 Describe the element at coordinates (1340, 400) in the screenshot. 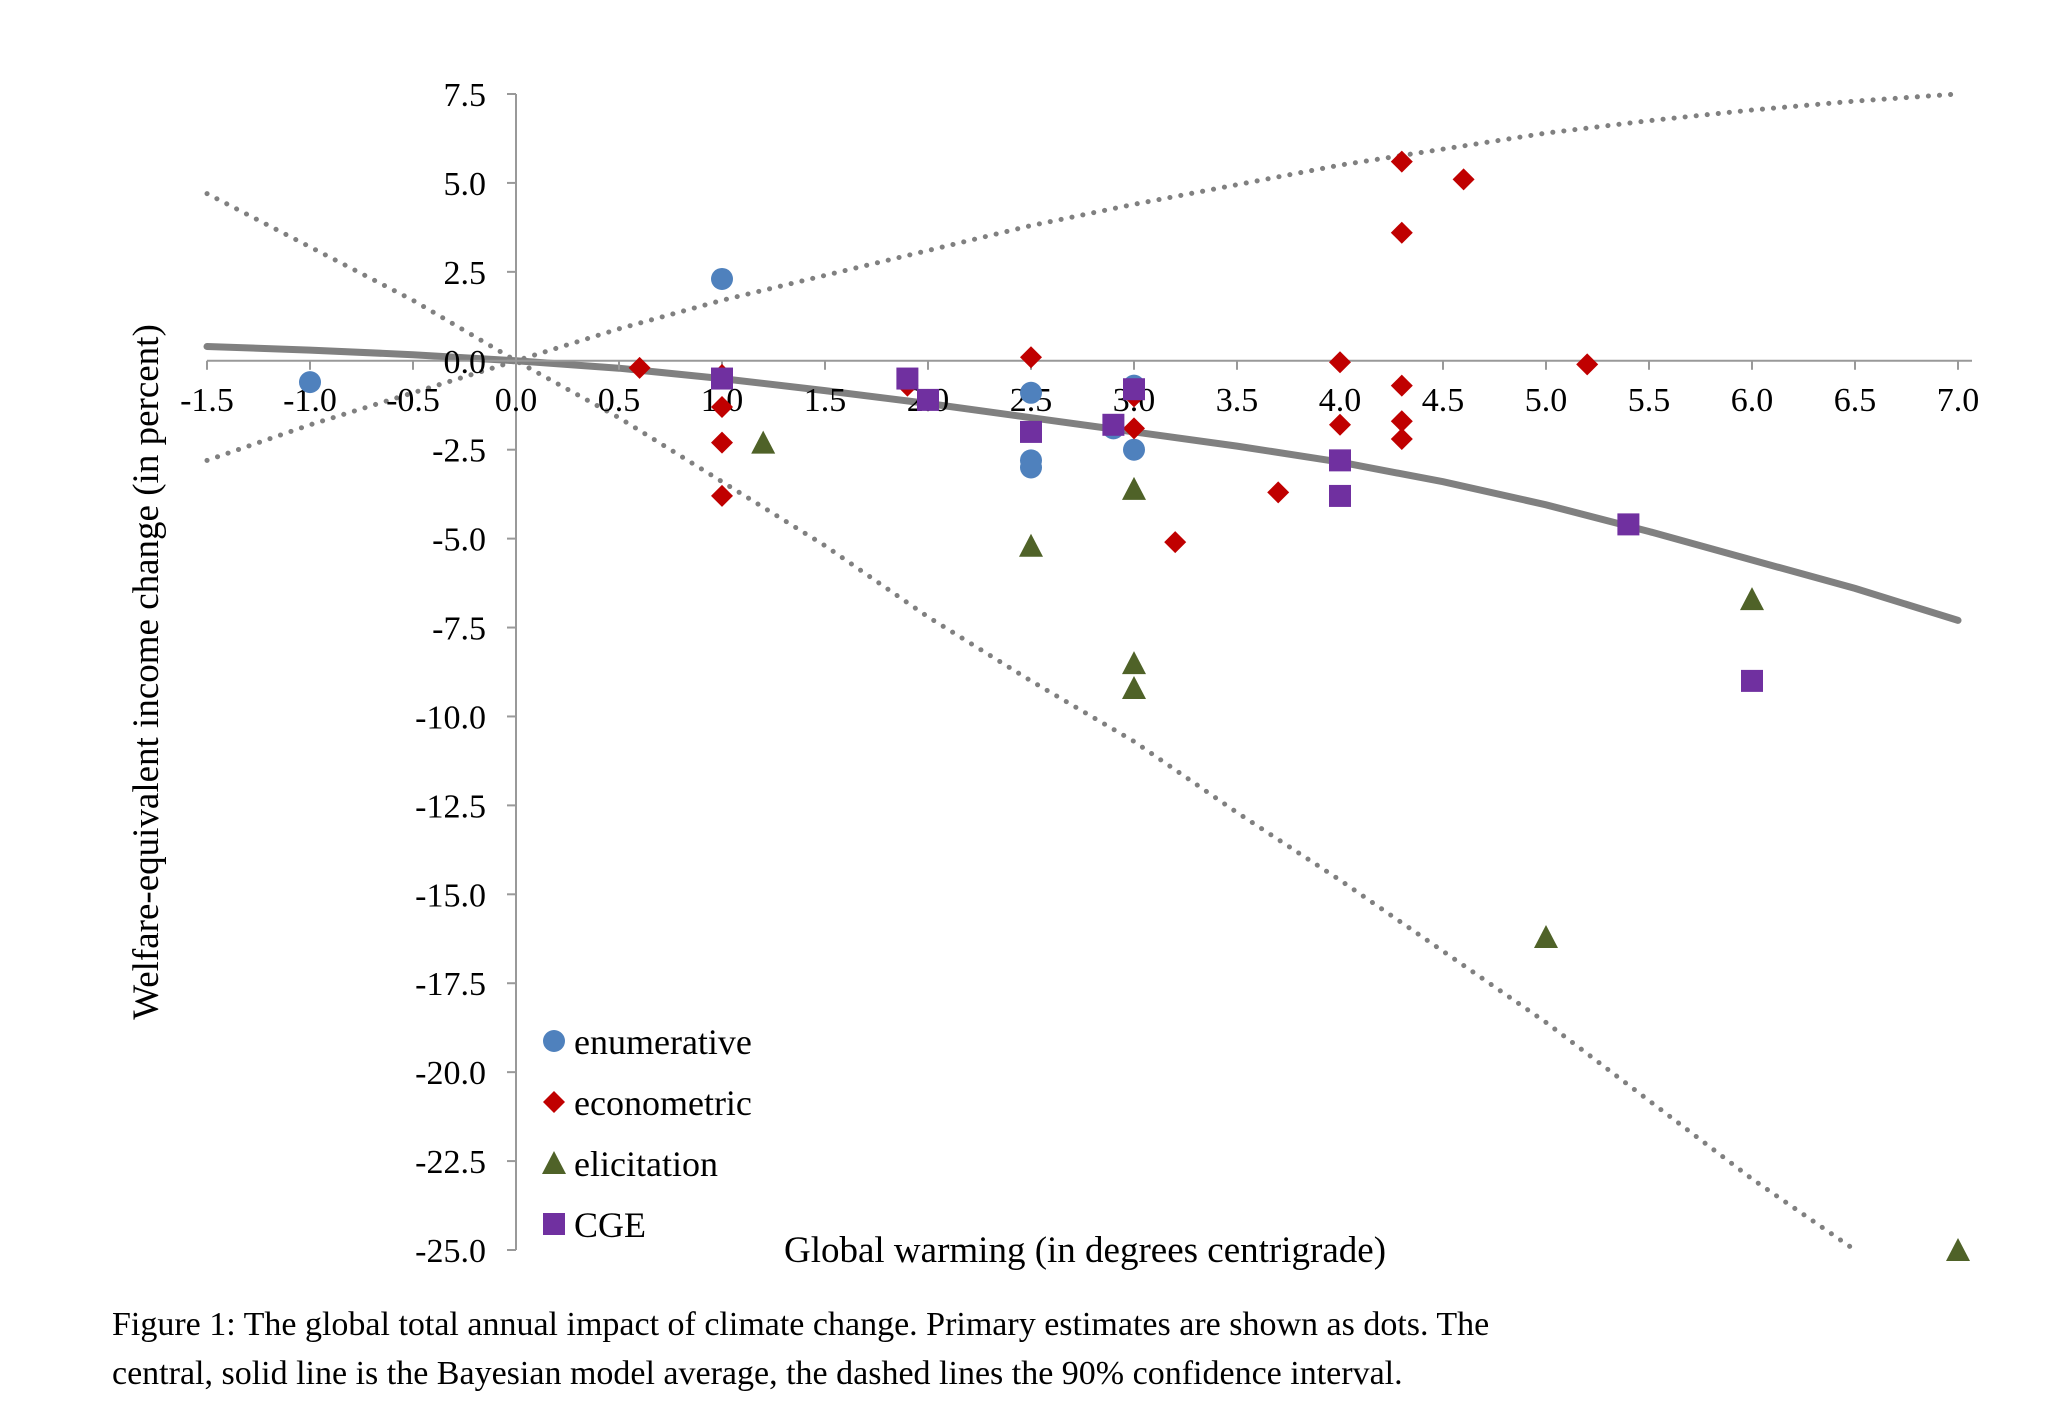

I see `x-tick-label: 4.0` at that location.